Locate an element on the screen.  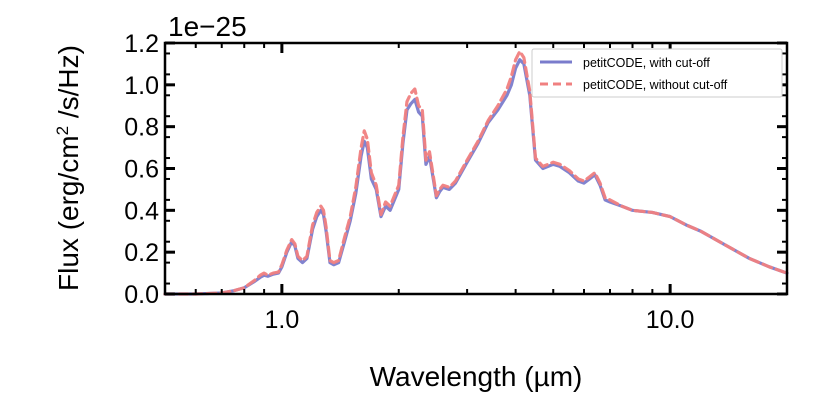
y-tick-label: 0.4 is located at coordinates (141, 211).